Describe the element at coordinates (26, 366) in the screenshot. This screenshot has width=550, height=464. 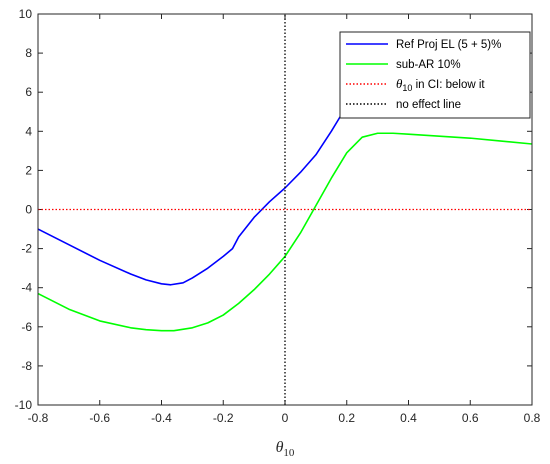
I see `y-tick-label: -8` at that location.